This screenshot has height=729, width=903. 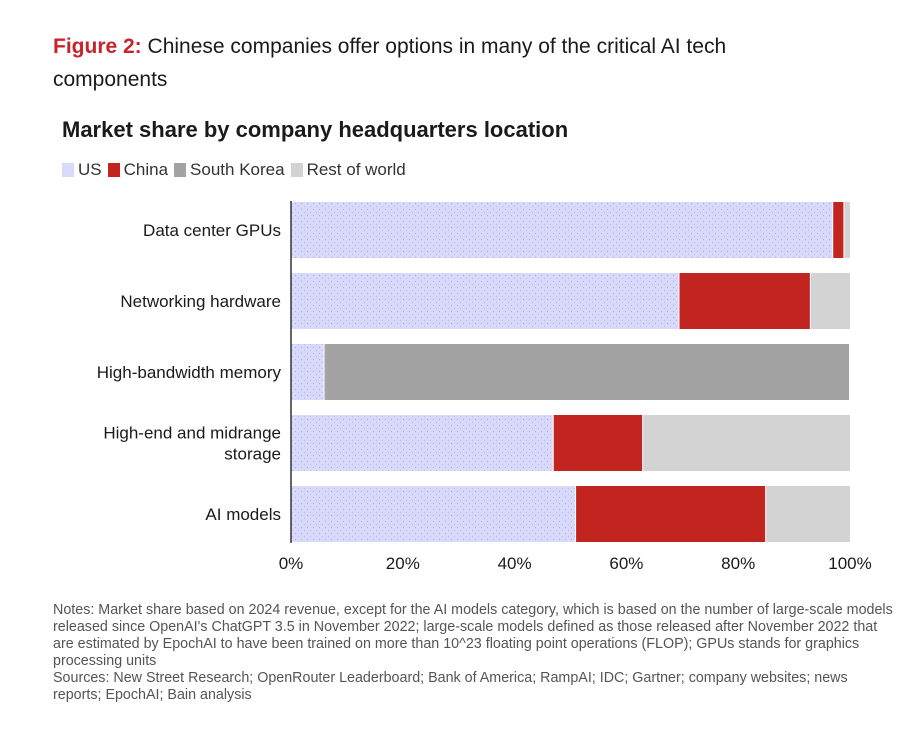 I want to click on x-tick-label-60: 60%, so click(x=626, y=563).